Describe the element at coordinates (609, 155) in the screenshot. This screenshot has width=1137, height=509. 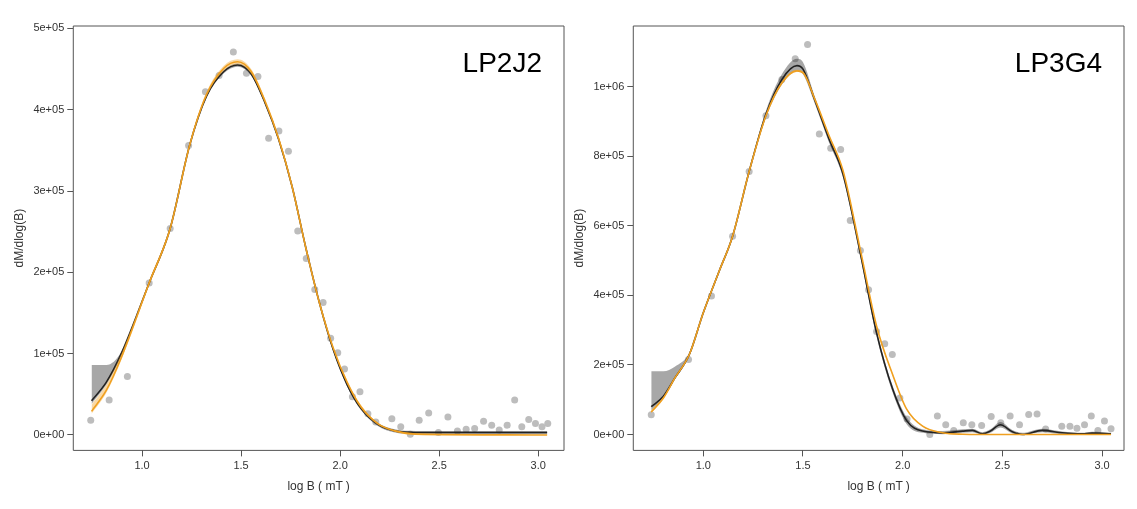
I see `y-tick-label: 8e+05` at that location.